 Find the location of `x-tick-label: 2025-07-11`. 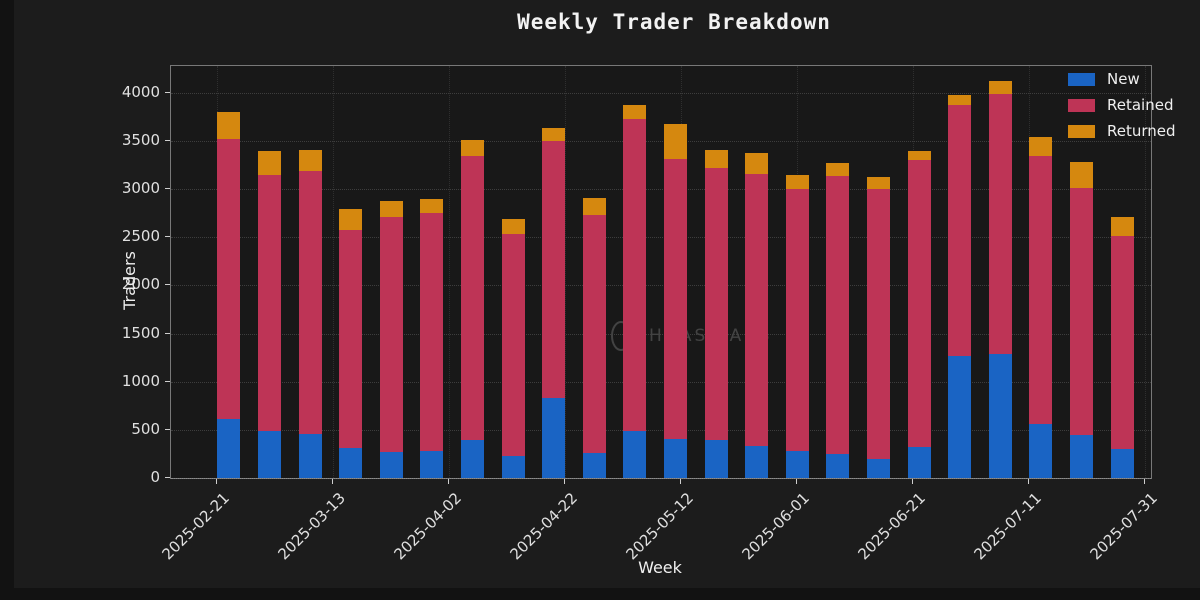

x-tick-label: 2025-07-11 is located at coordinates (1007, 526).